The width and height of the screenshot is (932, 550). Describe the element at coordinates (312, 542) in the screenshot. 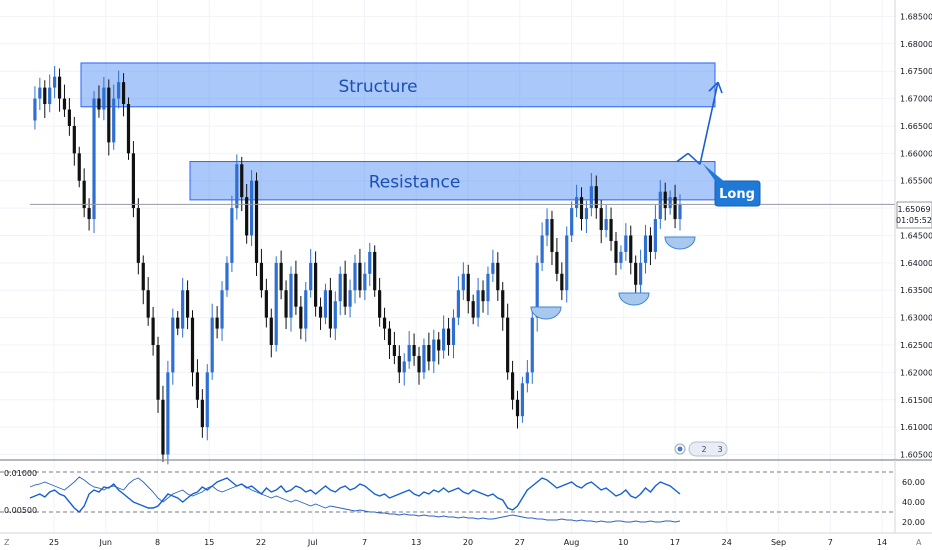

I see `time-tick-label: Jul` at that location.